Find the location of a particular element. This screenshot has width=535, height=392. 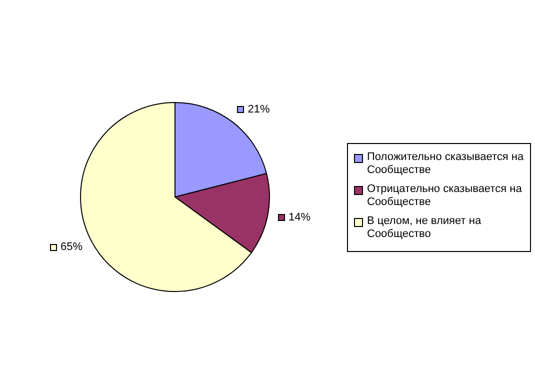

legend-label: Положительно сказывается на Сообществе is located at coordinates (446, 164).